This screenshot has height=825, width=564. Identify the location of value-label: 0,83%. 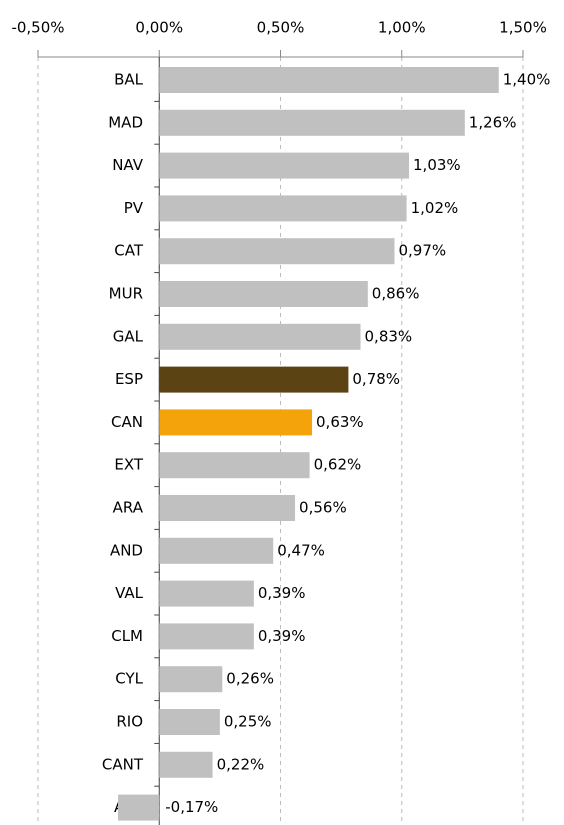
(389, 336).